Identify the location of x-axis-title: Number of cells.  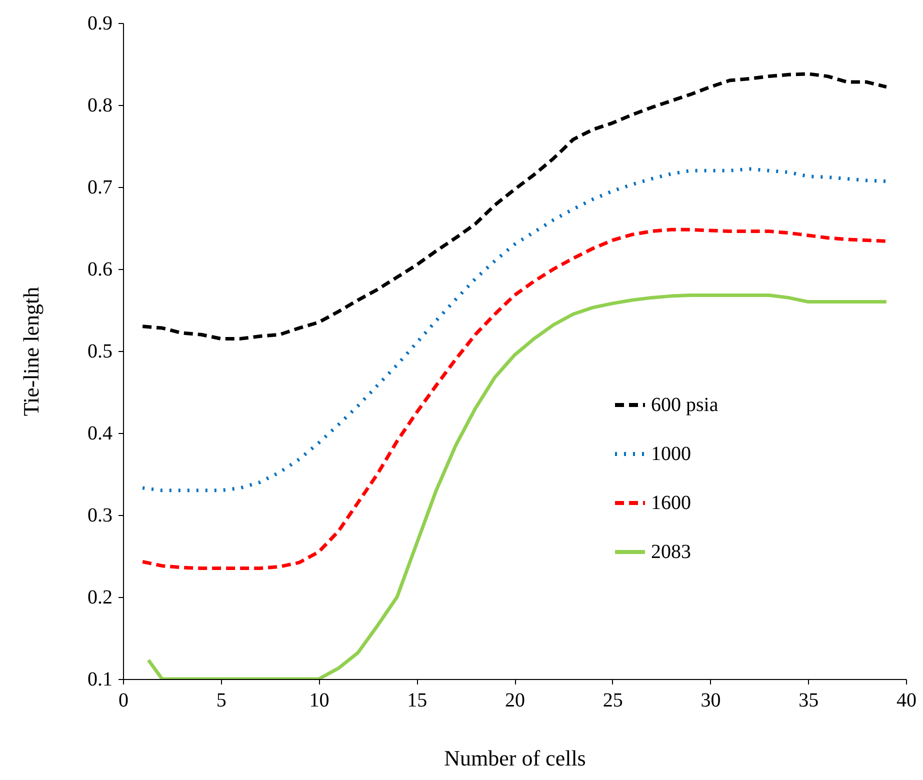
(515, 758).